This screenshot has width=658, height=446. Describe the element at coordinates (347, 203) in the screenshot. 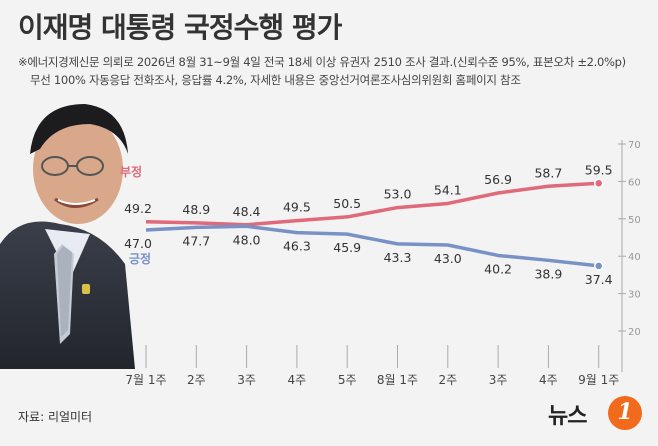

I see `data-label: 50.5` at that location.